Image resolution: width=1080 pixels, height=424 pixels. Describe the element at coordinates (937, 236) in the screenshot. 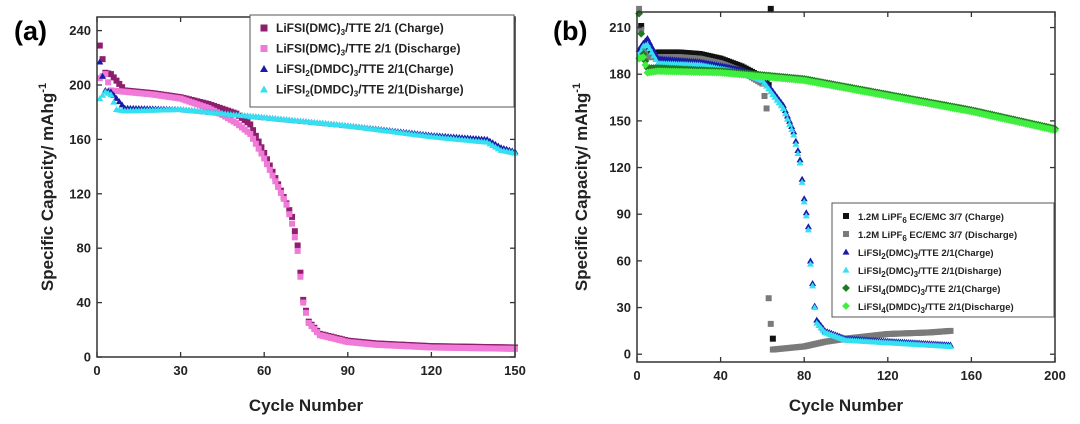

I see `legend-label: 1.2M LiPF6 EC/EMC 3/7 (Discharge)` at that location.